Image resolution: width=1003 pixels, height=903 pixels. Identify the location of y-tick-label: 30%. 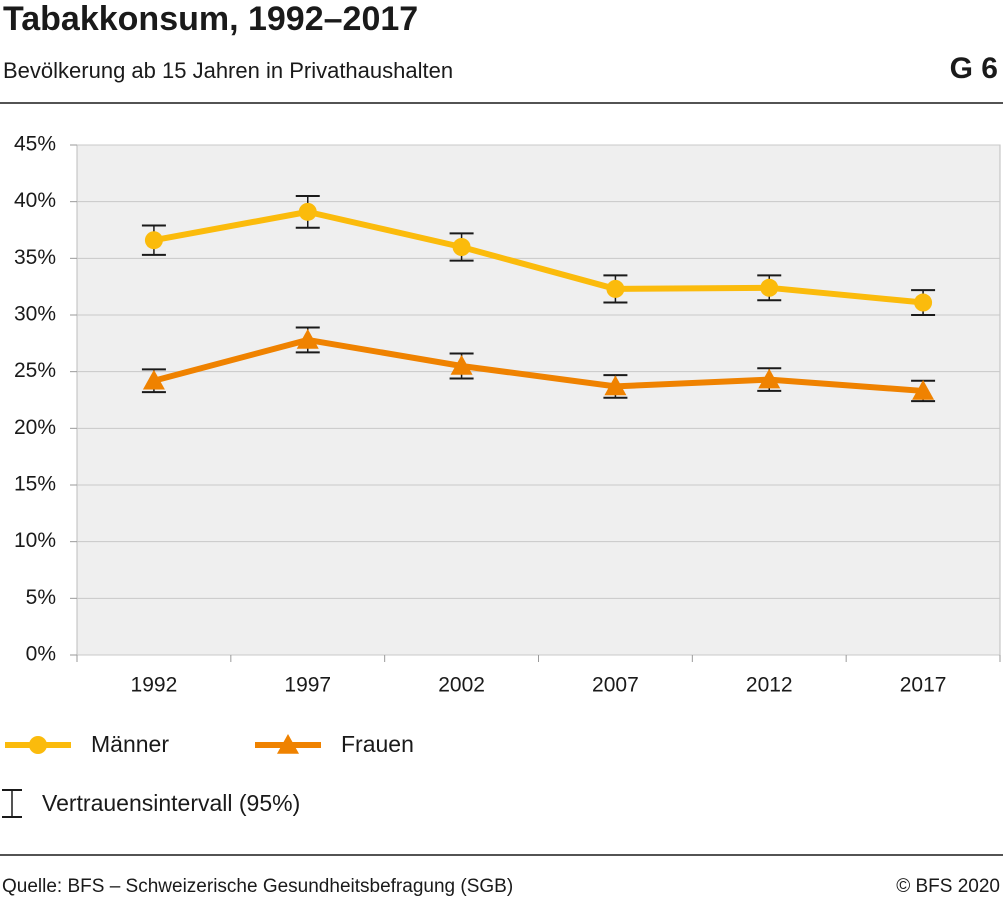
(35, 314).